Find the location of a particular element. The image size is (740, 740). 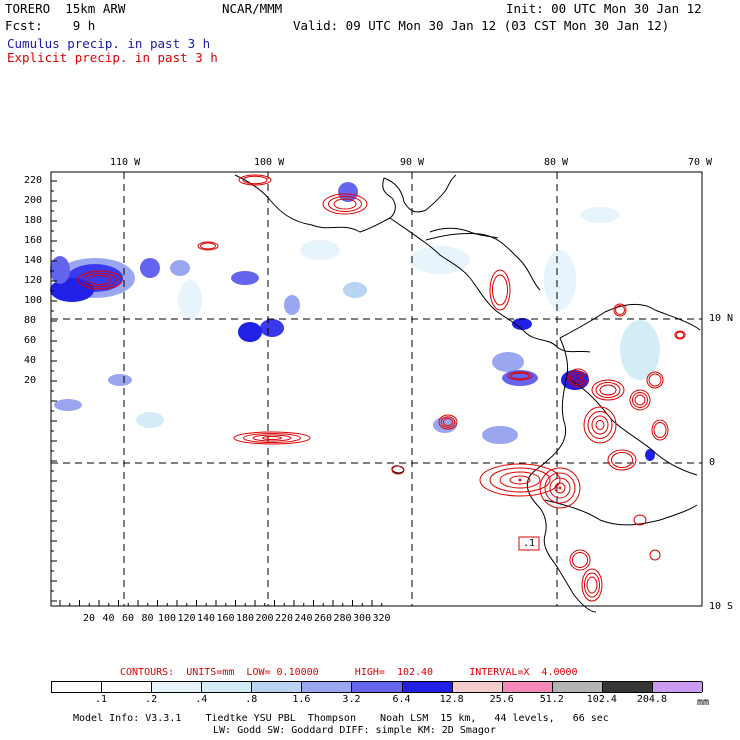

lon-label-90w: 90 W is located at coordinates (412, 162).